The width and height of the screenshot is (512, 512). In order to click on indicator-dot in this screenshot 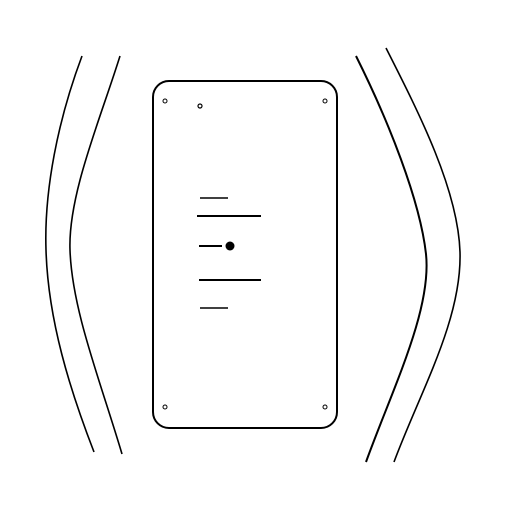, I will do `click(200, 106)`.